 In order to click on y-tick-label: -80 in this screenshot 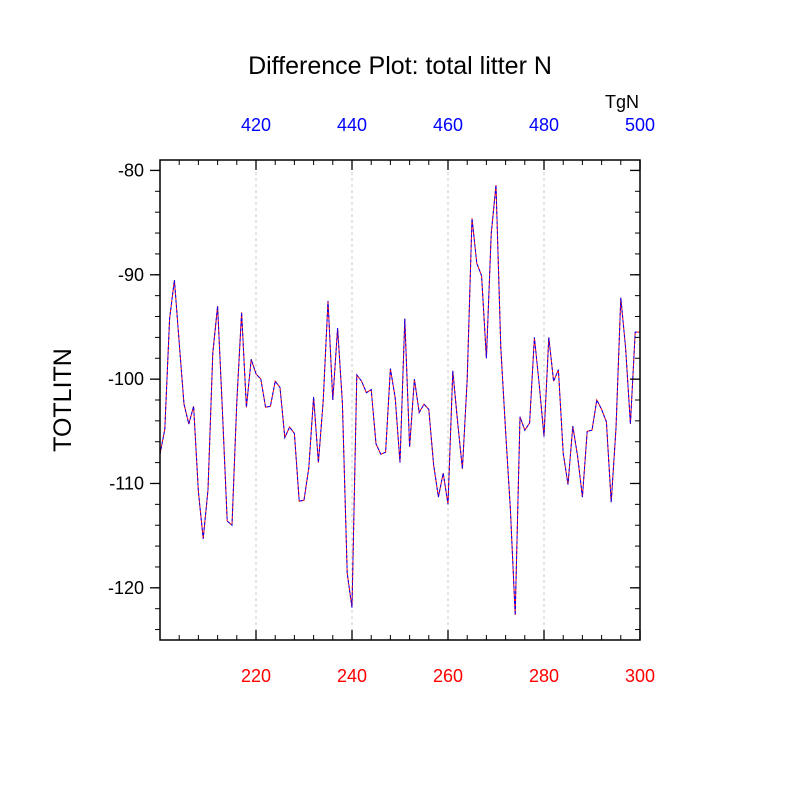, I will do `click(131, 170)`.